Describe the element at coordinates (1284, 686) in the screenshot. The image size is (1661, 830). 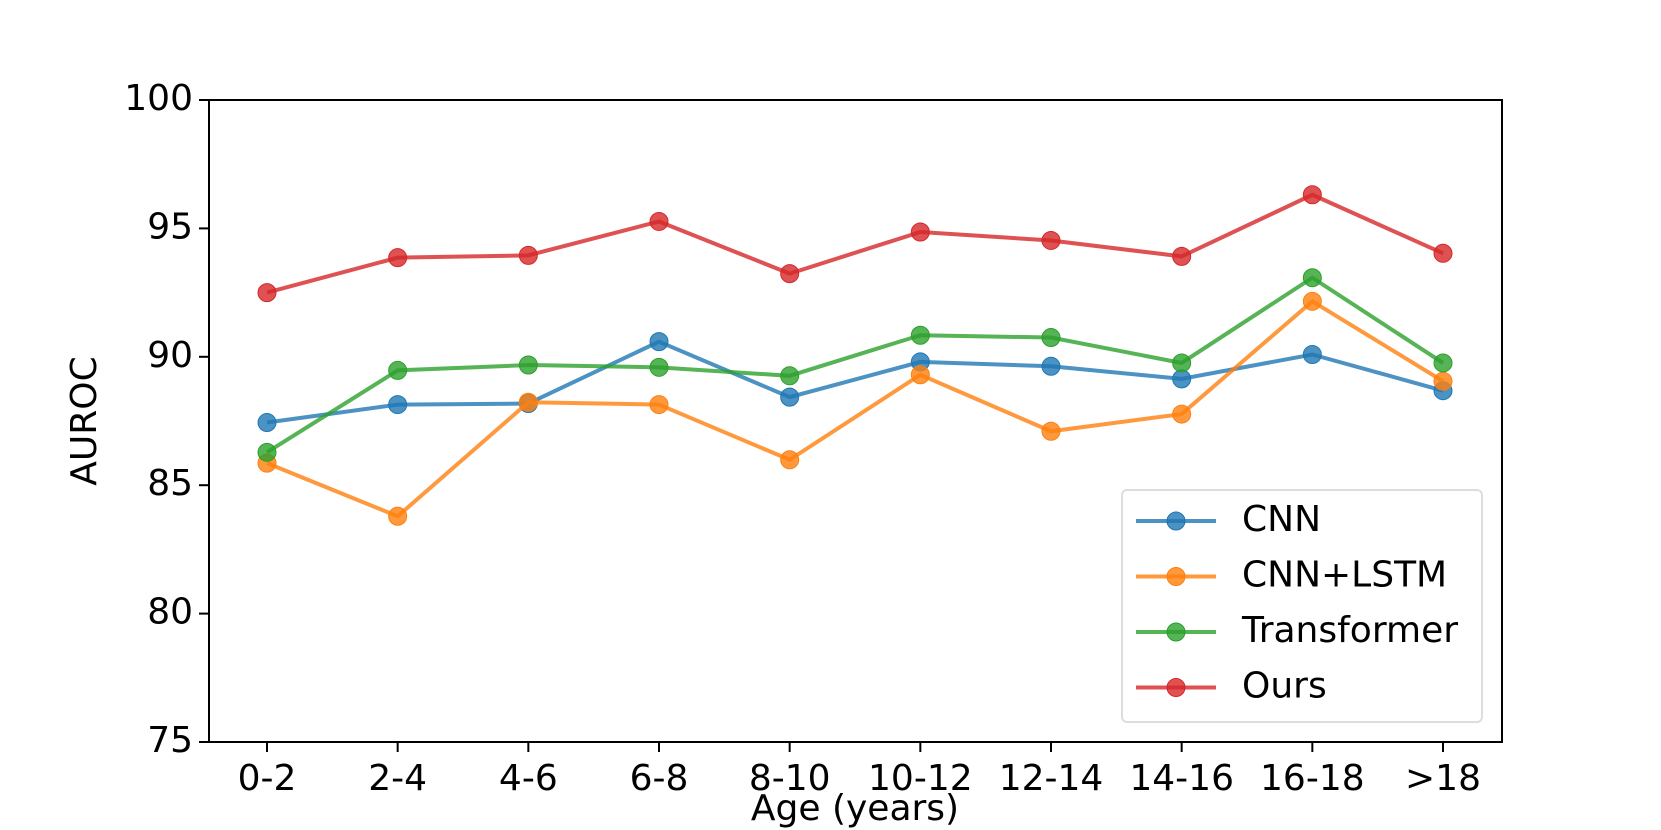
I see `legend-label: Ours` at that location.